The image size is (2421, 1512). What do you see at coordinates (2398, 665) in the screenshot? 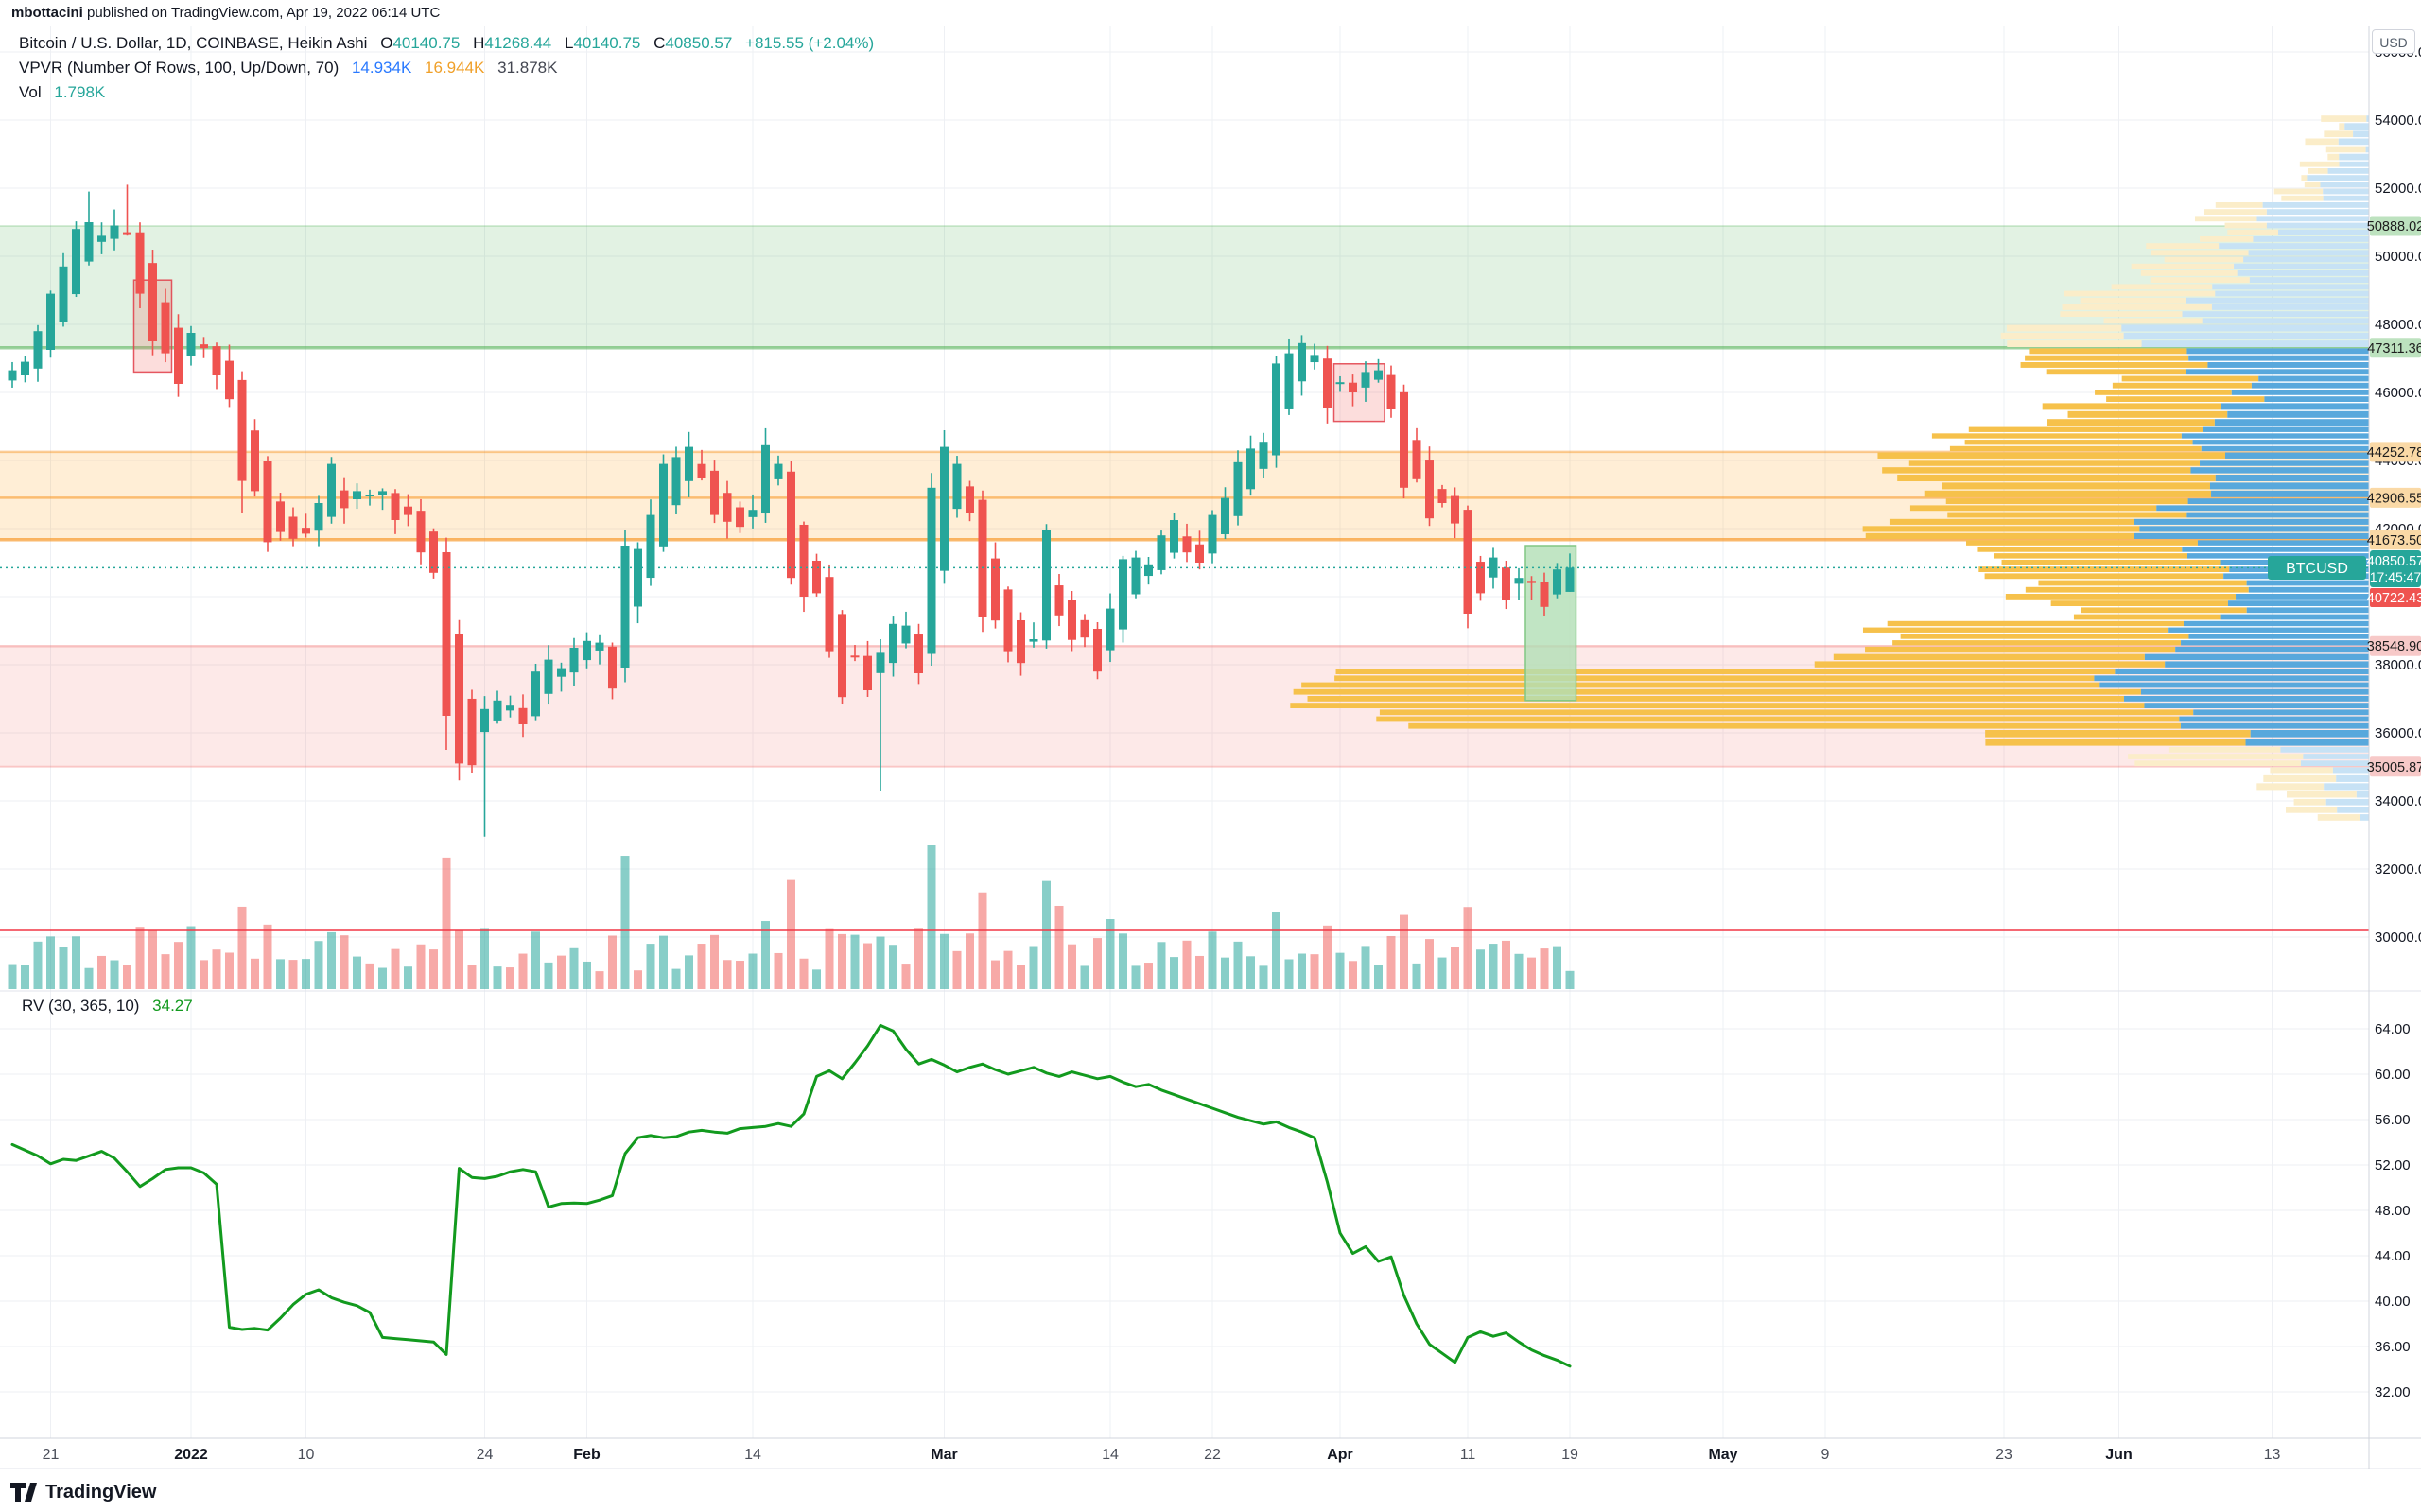
I see `price-tick-label: 38000.00` at bounding box center [2398, 665].